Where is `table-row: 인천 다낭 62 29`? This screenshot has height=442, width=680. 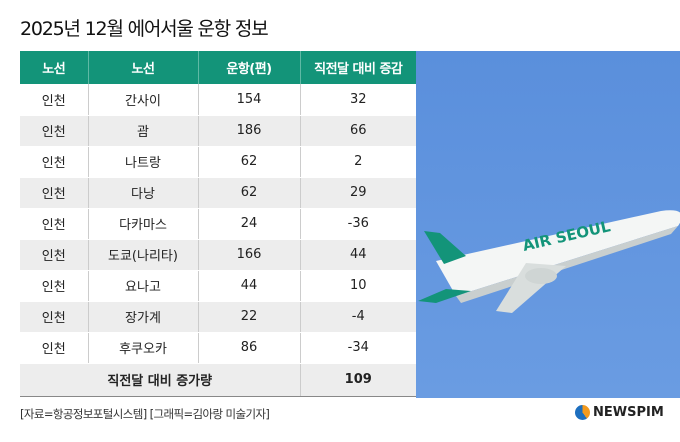
table-row: 인천 다낭 62 29 is located at coordinates (218, 193).